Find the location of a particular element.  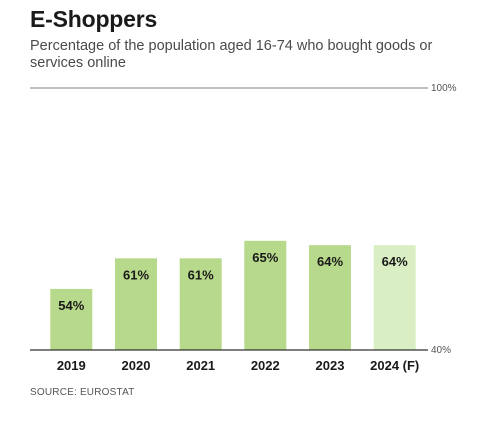

x-tick-label: 2019 is located at coordinates (71, 365).